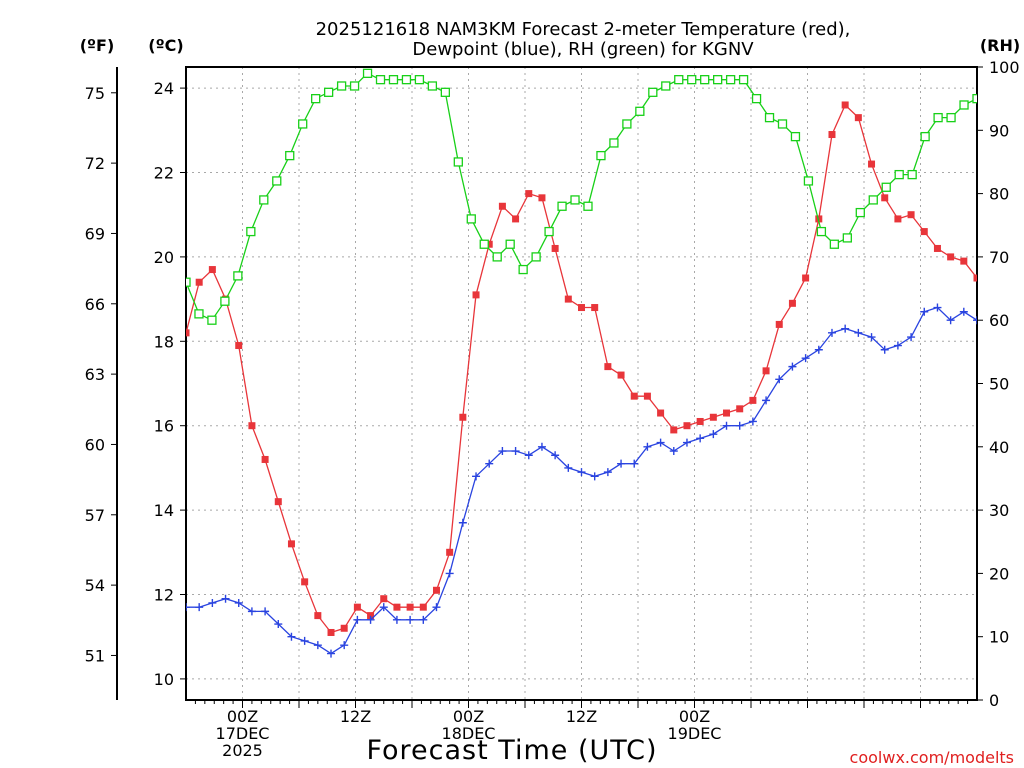 The width and height of the screenshot is (1024, 768). I want to click on f-tick-label-60: 60, so click(95, 444).